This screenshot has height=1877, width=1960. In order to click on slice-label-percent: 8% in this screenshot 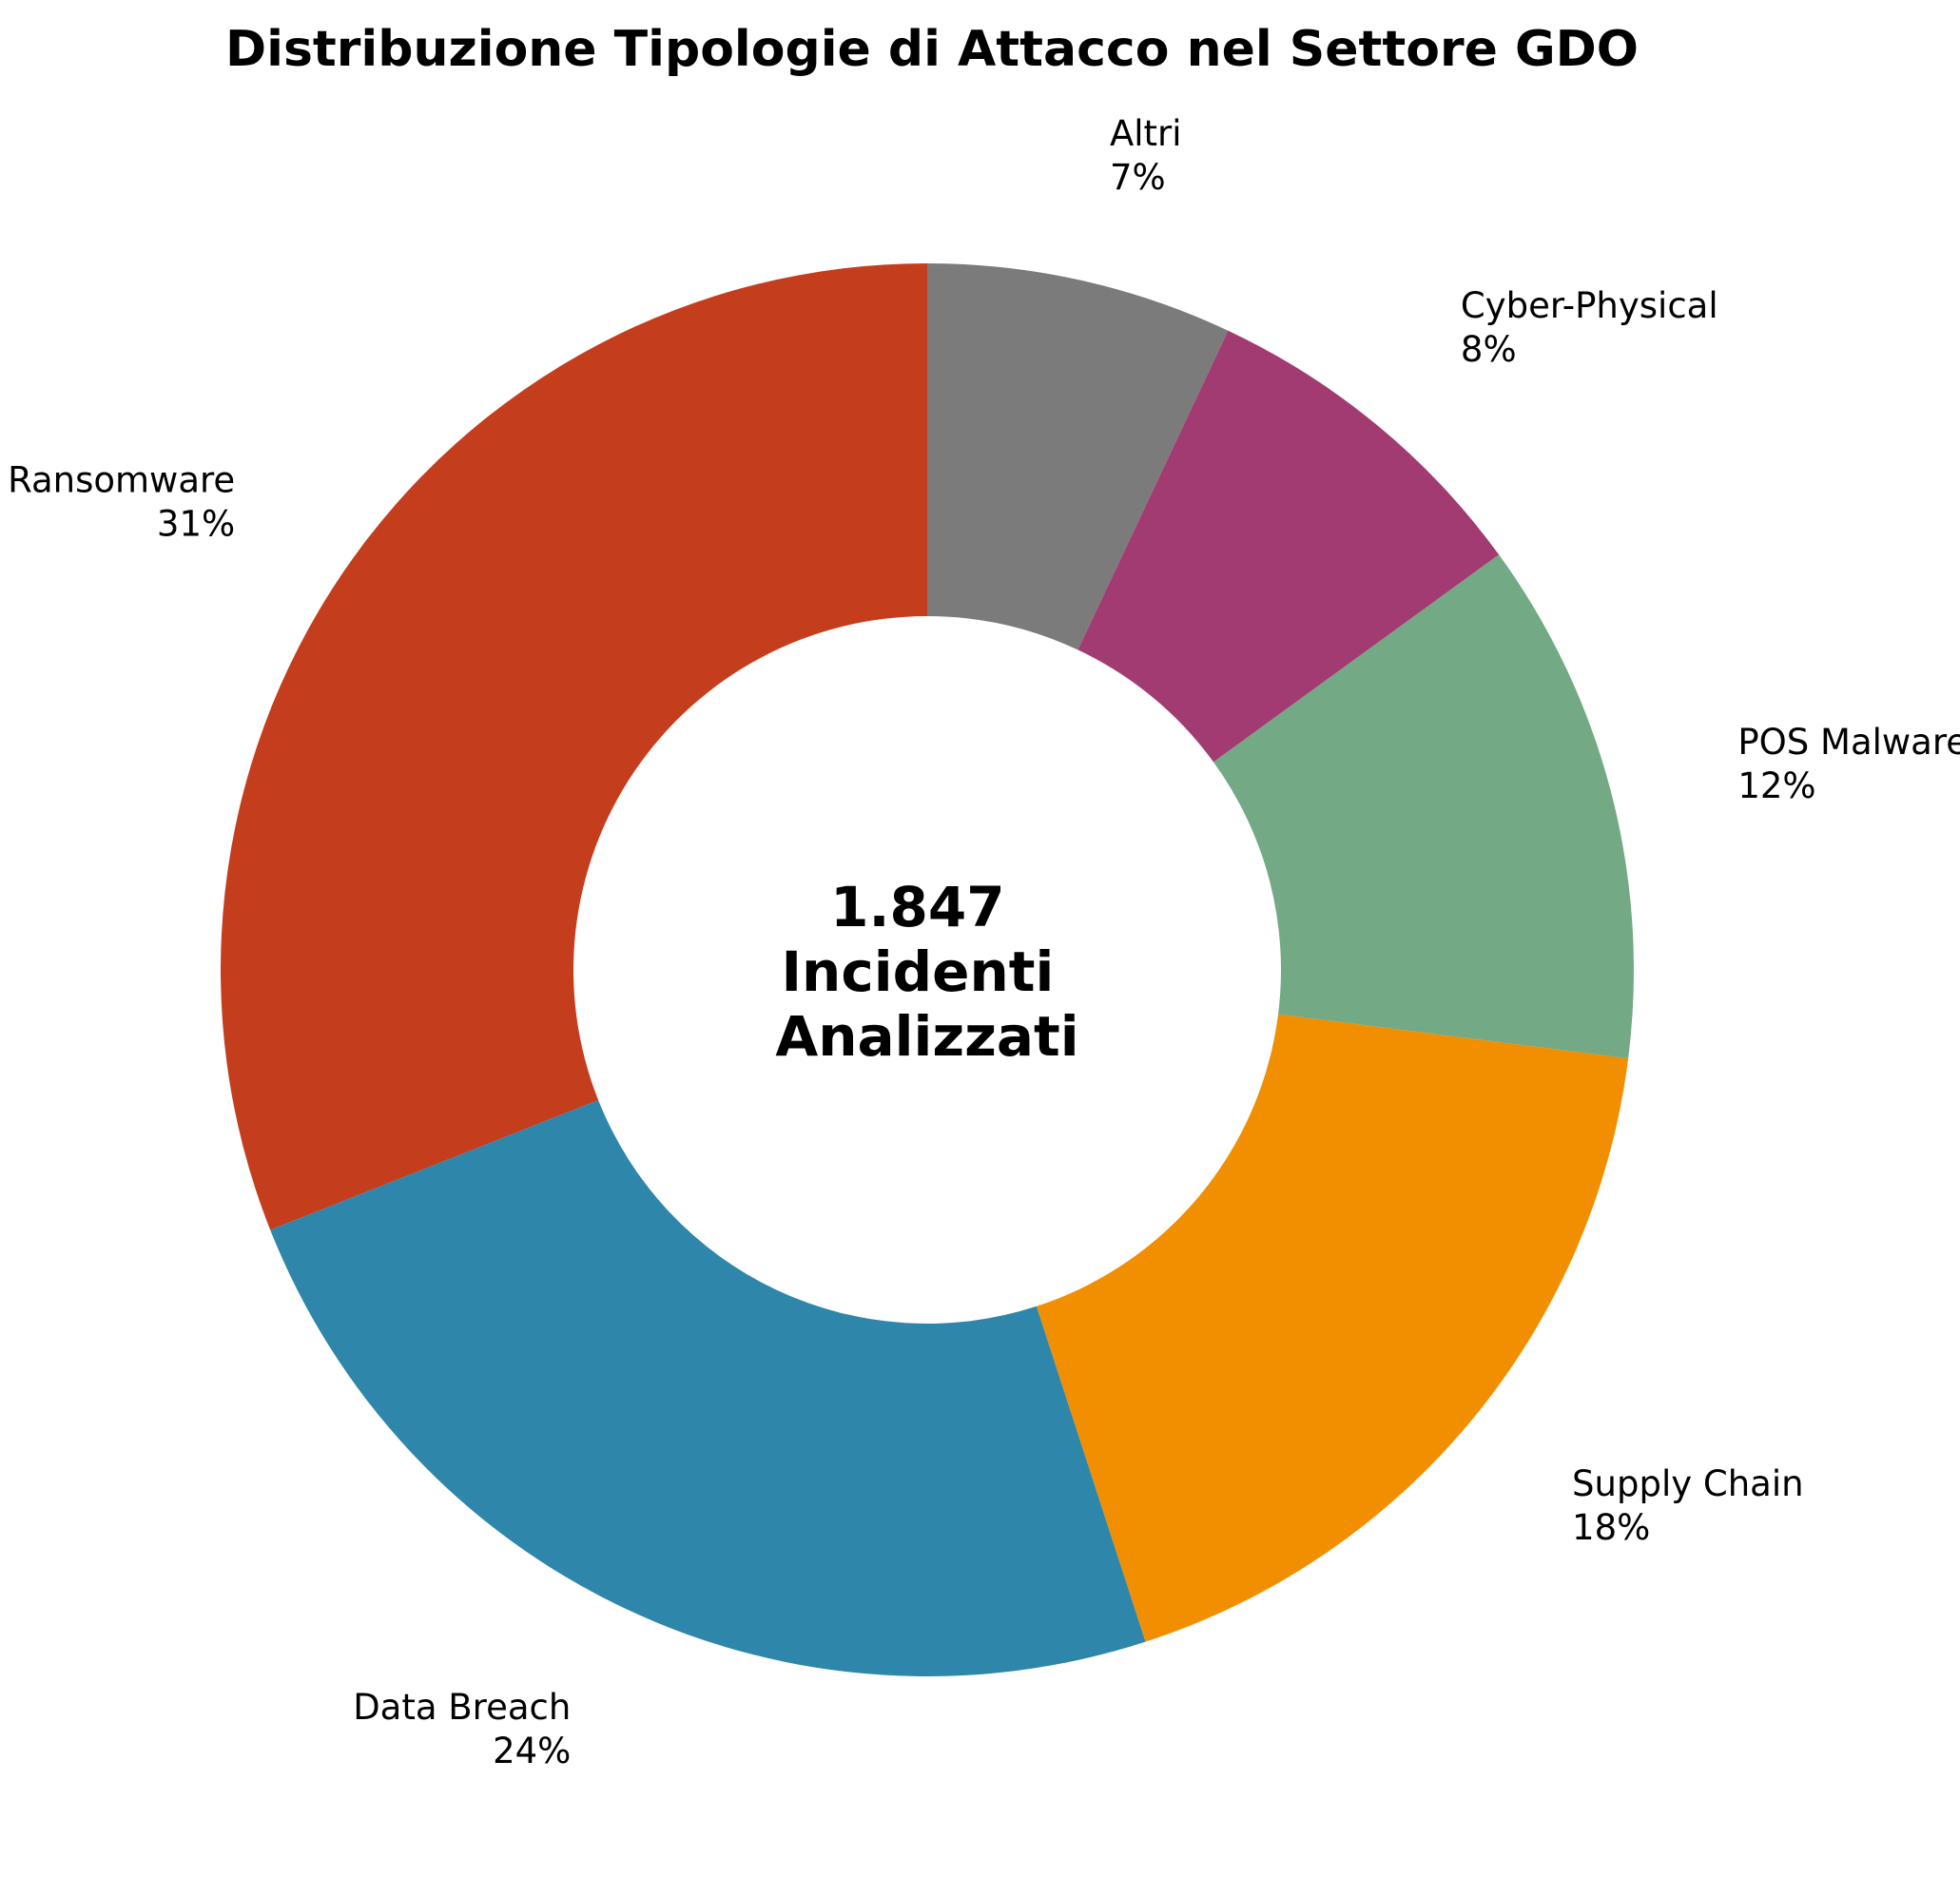, I will do `click(1489, 349)`.